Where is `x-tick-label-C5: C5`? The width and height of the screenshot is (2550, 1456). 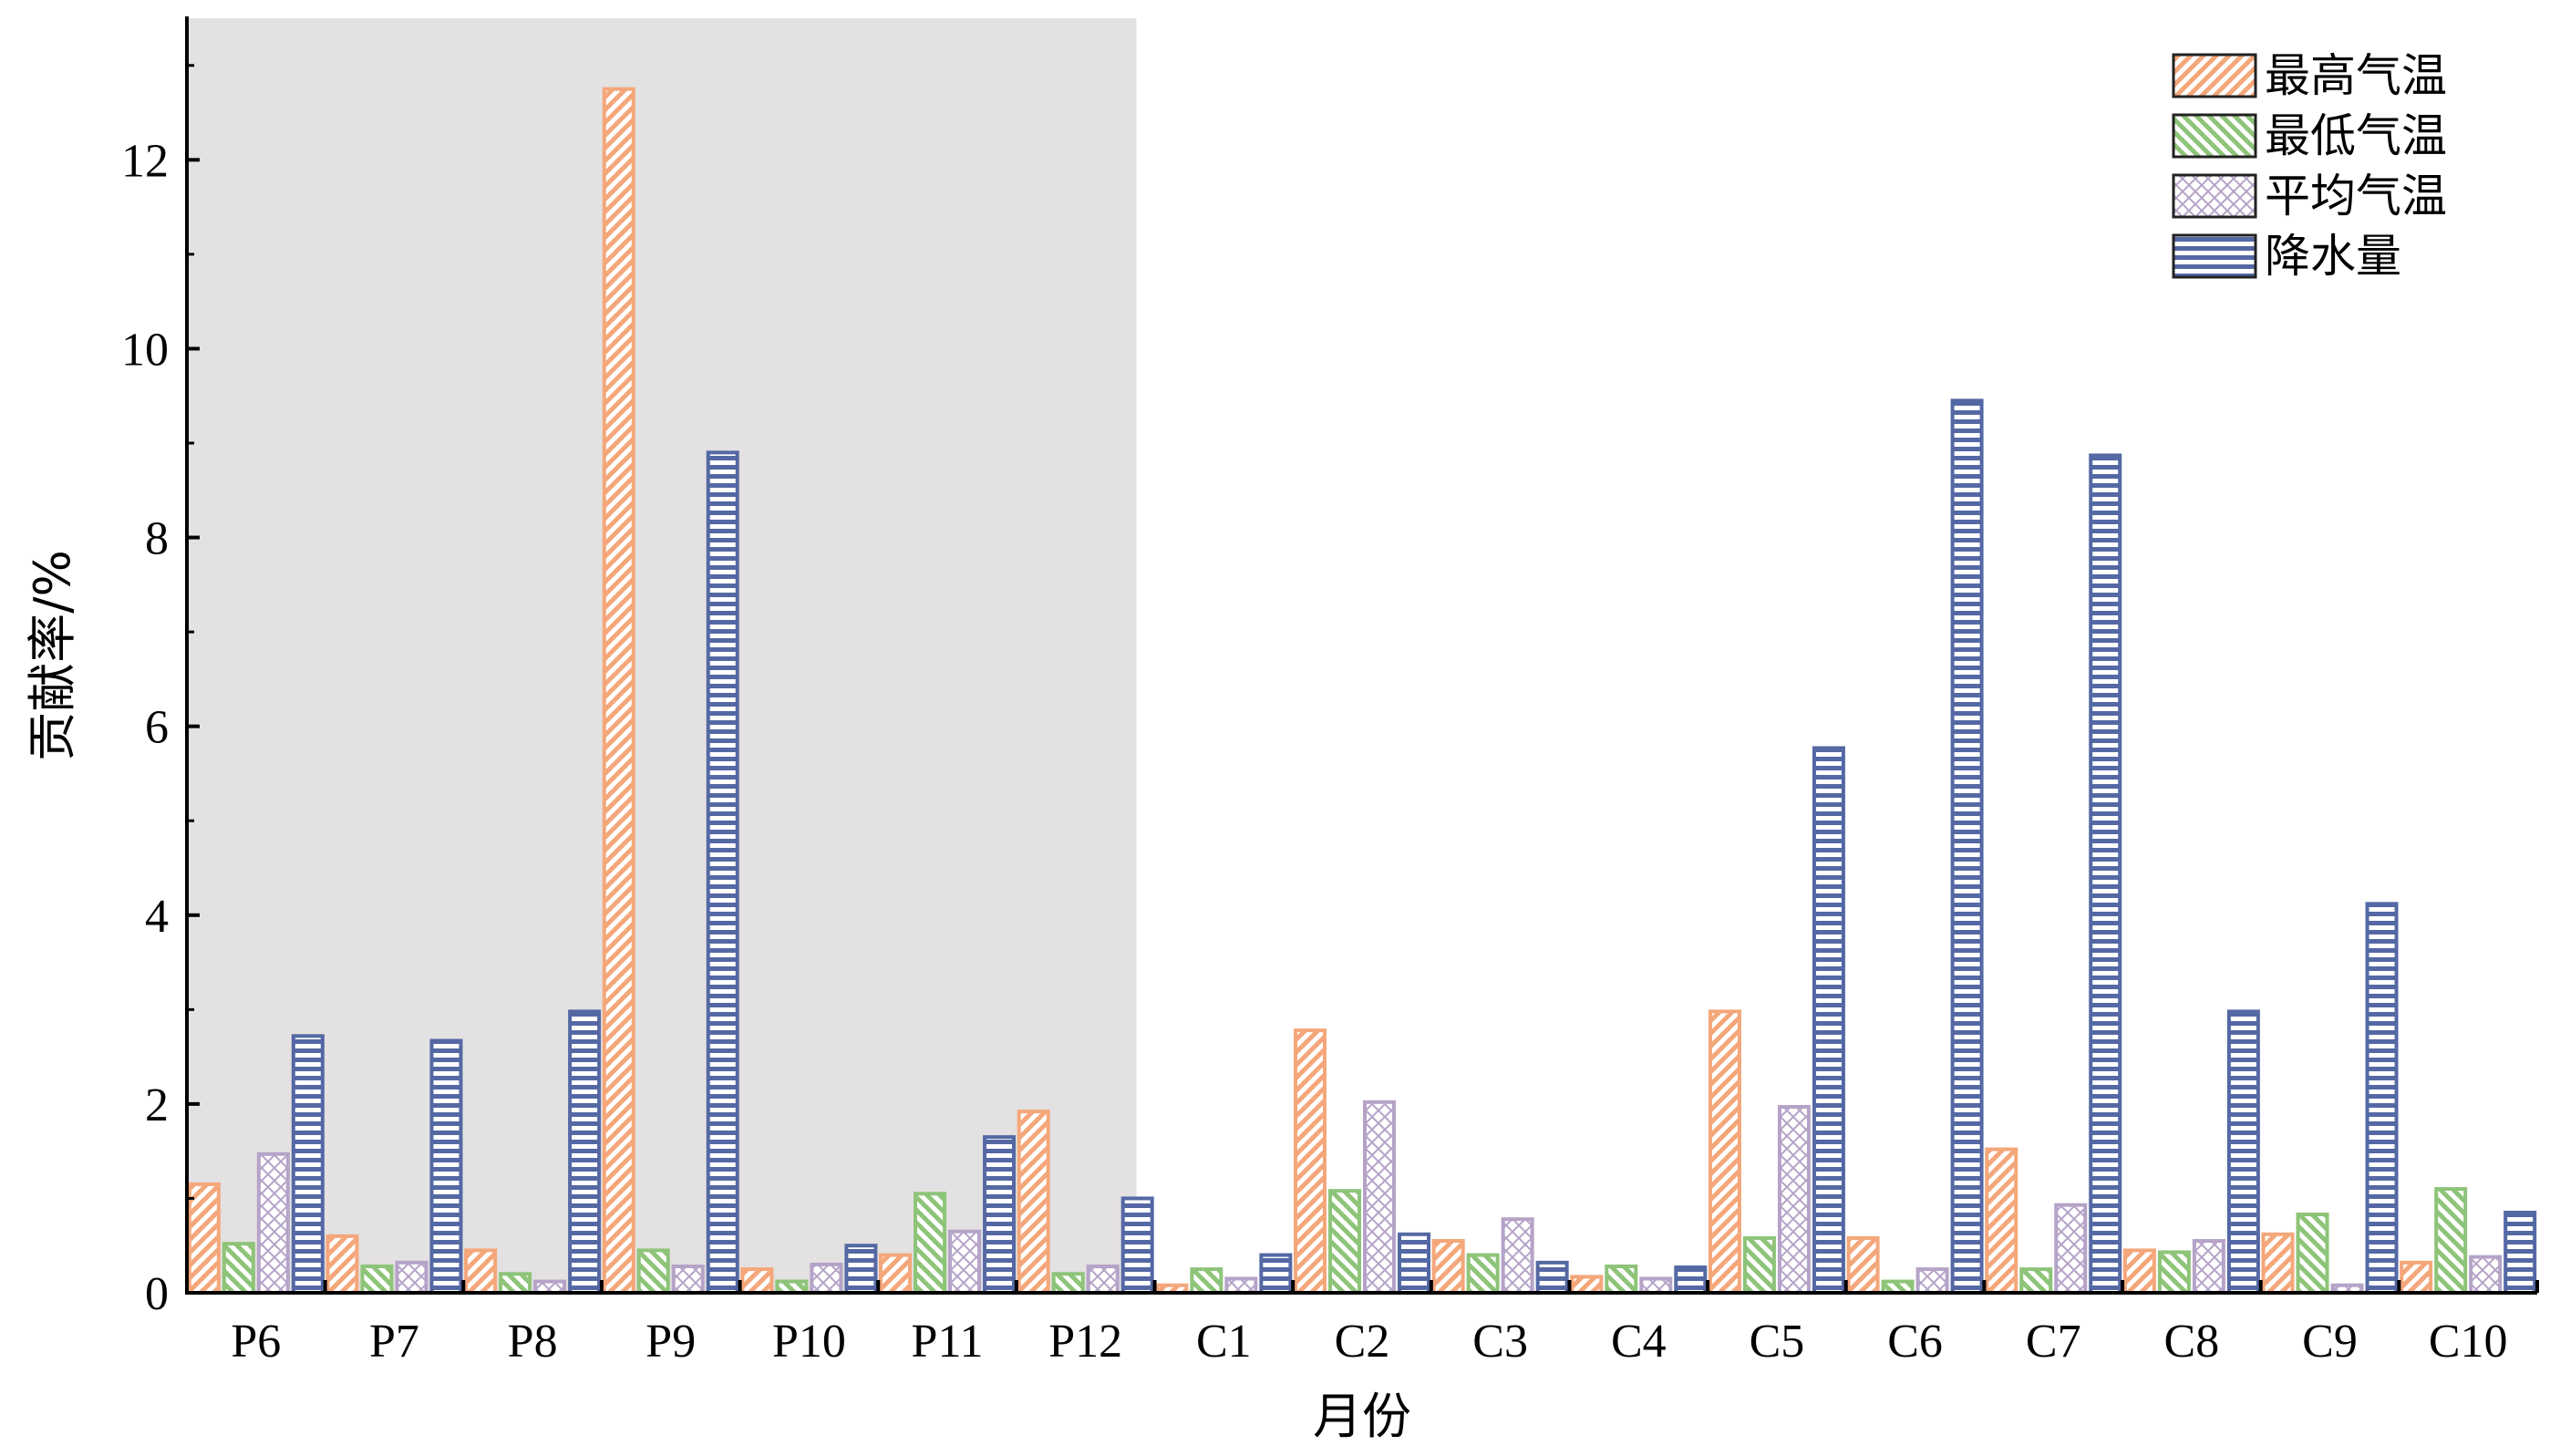 x-tick-label-C5: C5 is located at coordinates (1777, 1342).